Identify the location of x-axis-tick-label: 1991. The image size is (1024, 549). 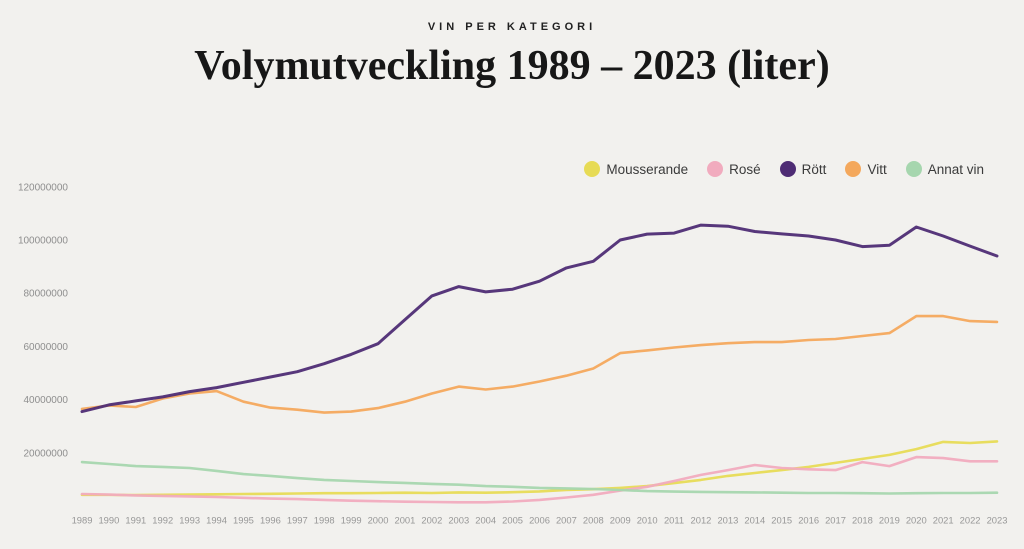
(135, 520).